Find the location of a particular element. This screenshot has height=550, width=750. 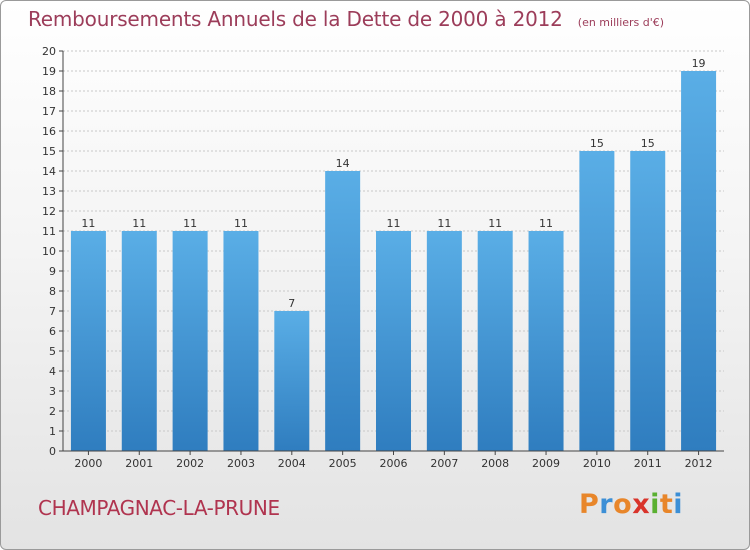

bar-2003 is located at coordinates (241, 341).